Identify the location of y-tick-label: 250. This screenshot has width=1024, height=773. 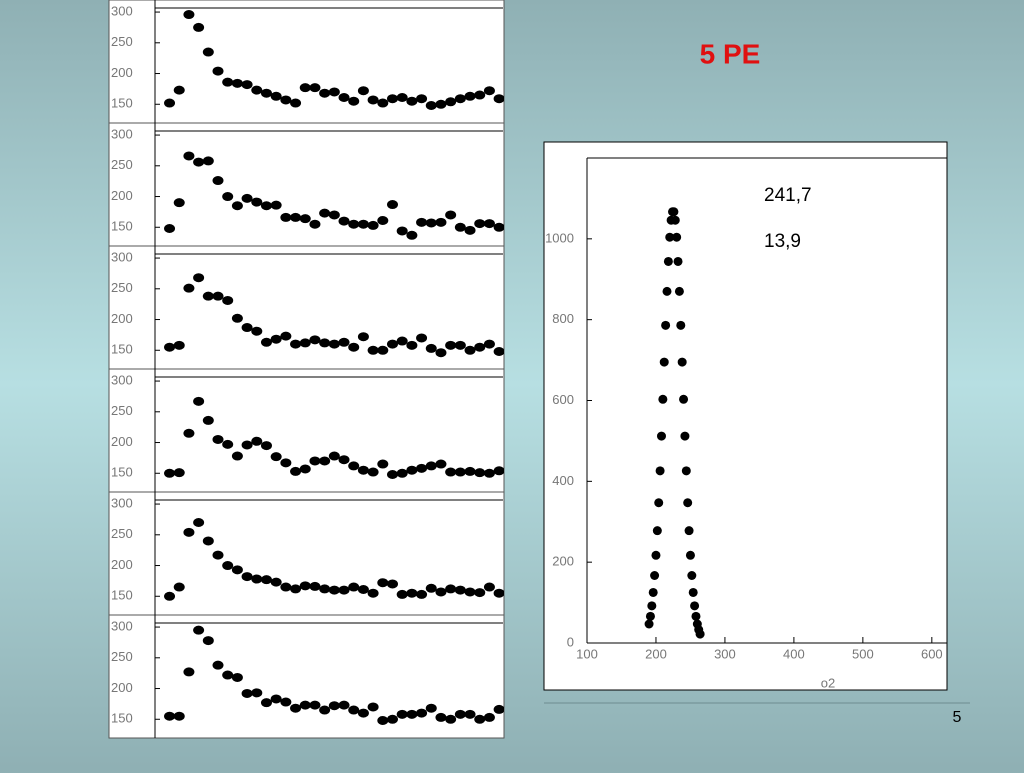
(122, 656).